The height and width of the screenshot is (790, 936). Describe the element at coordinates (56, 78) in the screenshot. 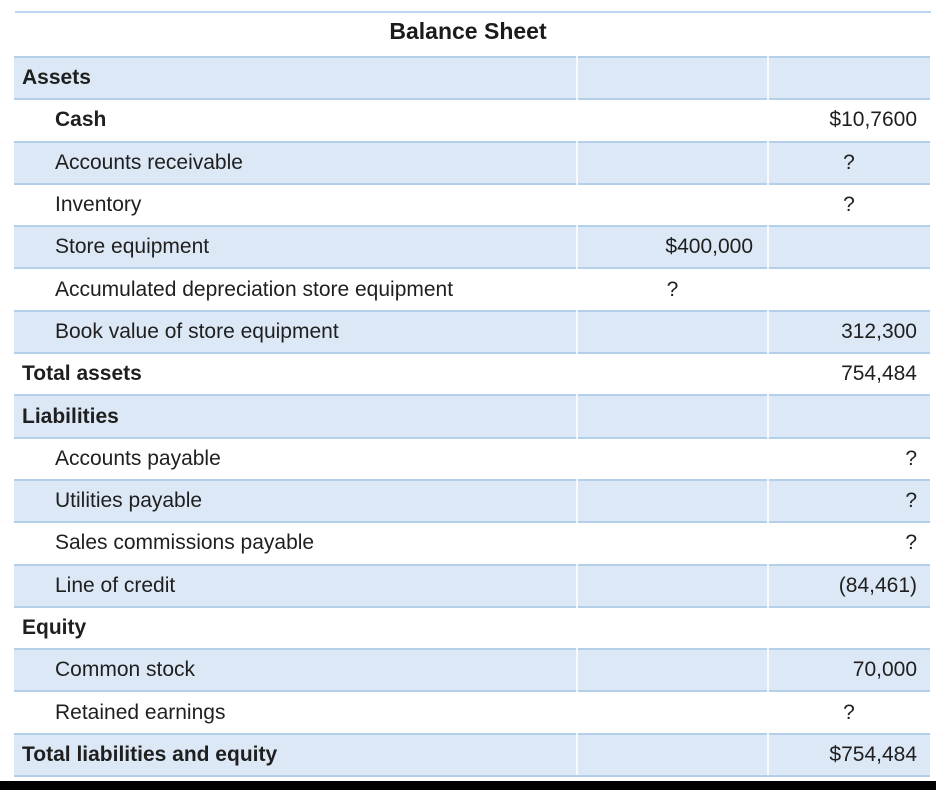

I see `row-label: Assets` at that location.